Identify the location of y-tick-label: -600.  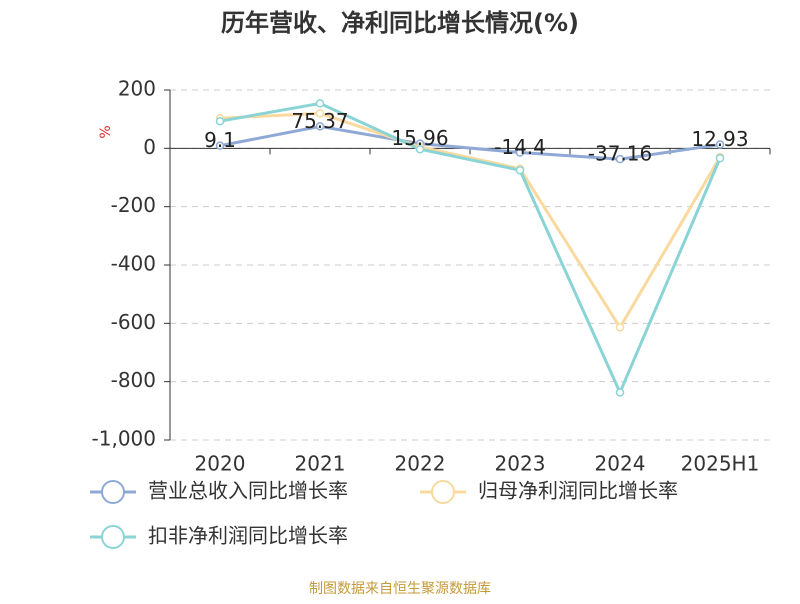
(133, 322).